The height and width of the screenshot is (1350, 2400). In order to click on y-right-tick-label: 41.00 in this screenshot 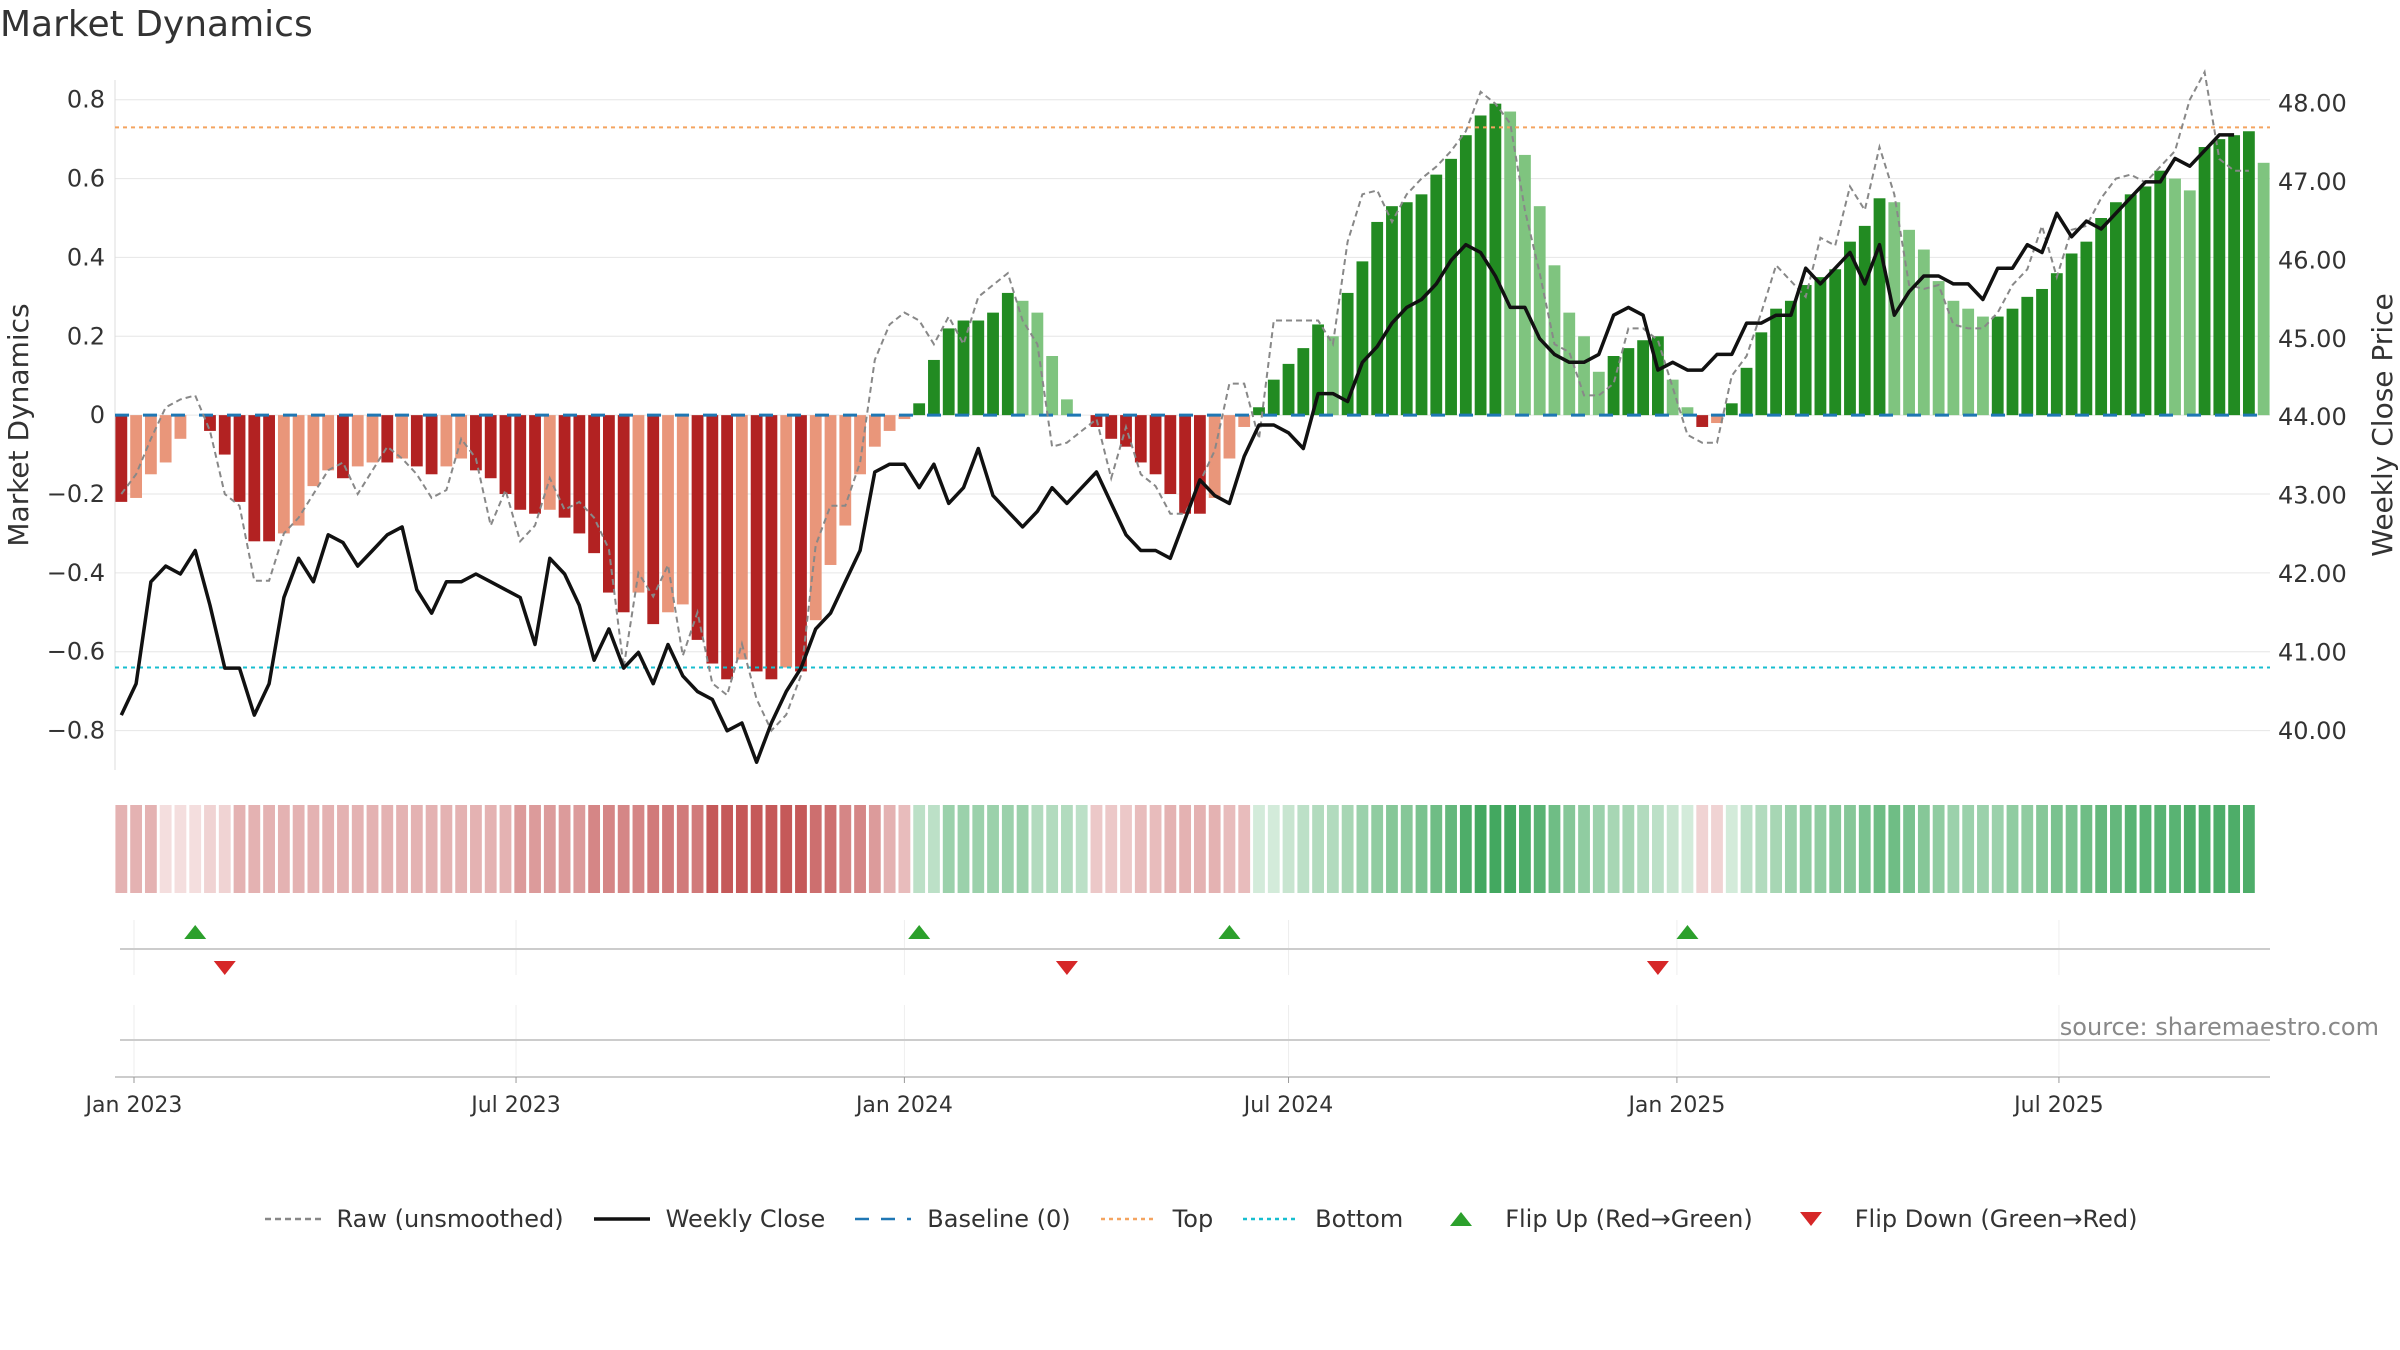, I will do `click(2312, 652)`.